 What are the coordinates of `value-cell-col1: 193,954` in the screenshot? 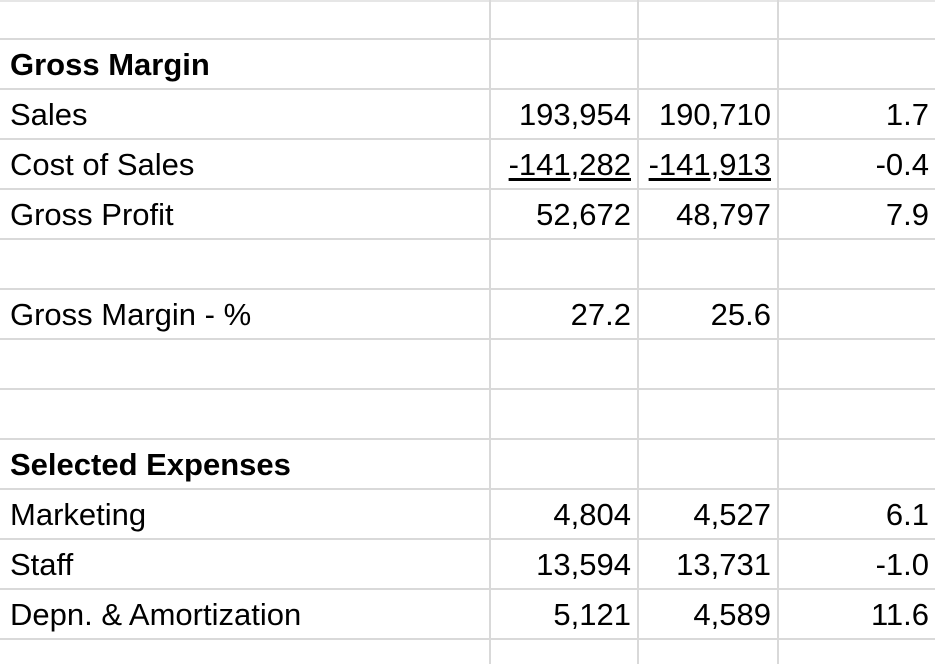 It's located at (564, 114).